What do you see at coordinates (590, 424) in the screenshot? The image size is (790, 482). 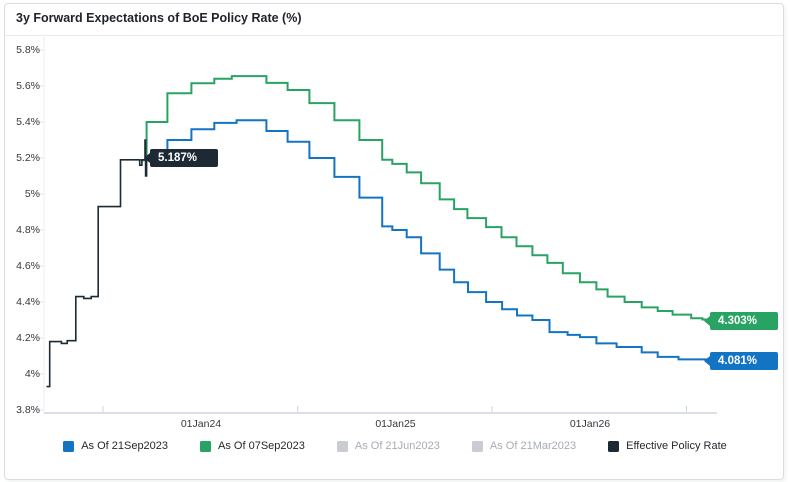 I see `x-tick-label: 01Jan26` at bounding box center [590, 424].